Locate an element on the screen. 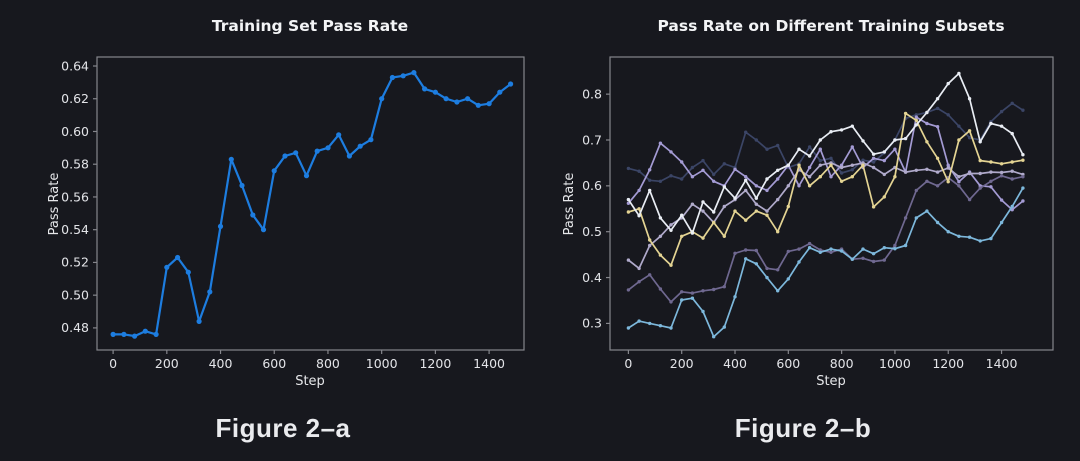  x-tick-label: 1000 is located at coordinates (382, 363).